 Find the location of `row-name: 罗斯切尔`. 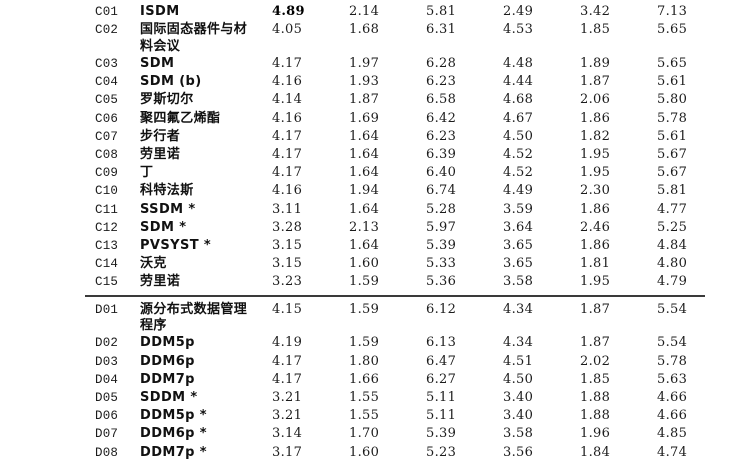

row-name: 罗斯切尔 is located at coordinates (167, 100).